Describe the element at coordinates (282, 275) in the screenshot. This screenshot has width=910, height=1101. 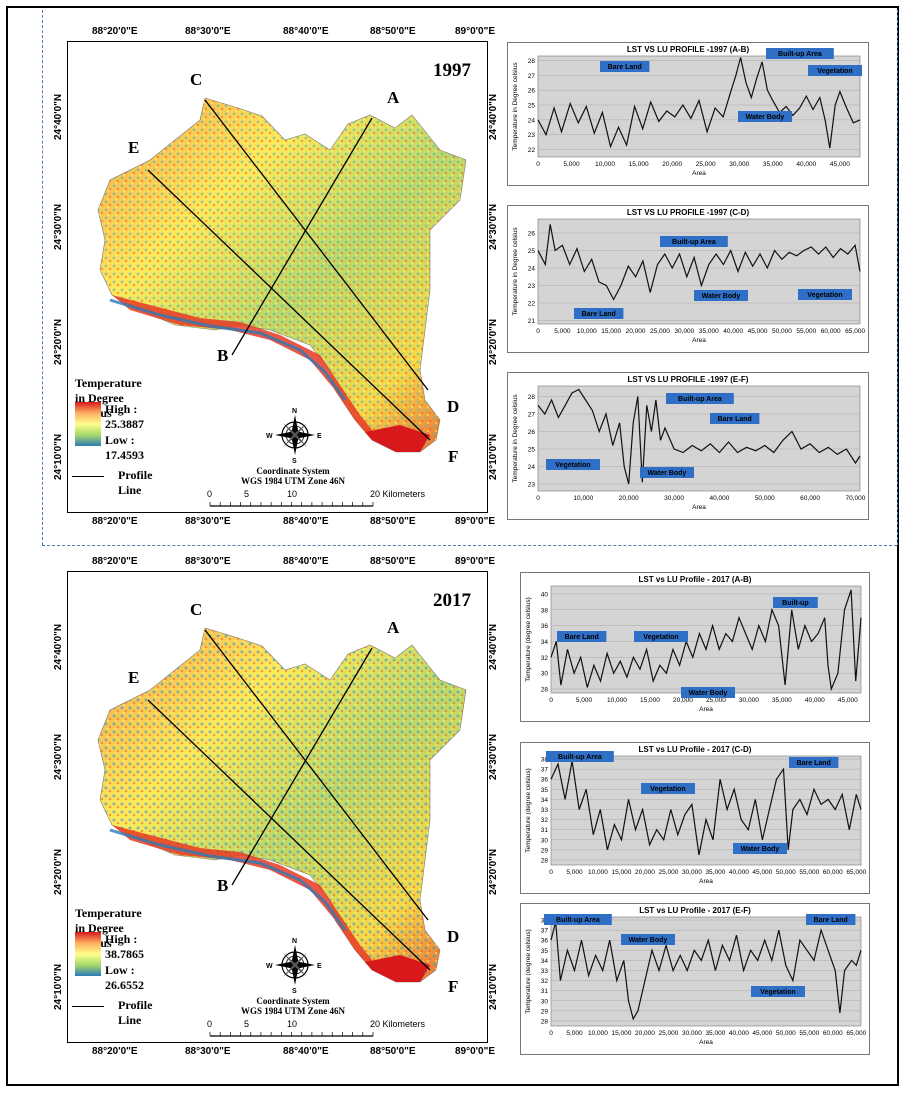
I see `map-graphics` at that location.